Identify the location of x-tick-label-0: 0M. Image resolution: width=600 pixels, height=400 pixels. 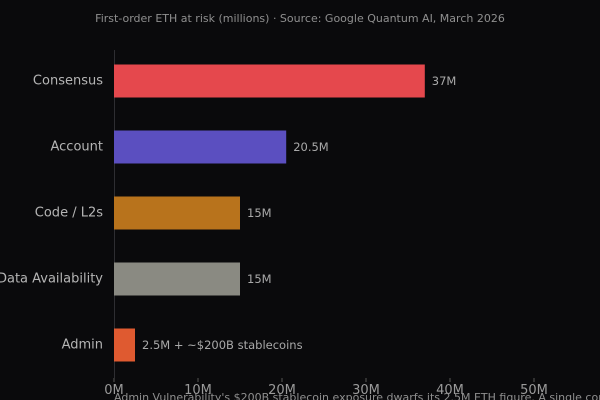
(114, 390).